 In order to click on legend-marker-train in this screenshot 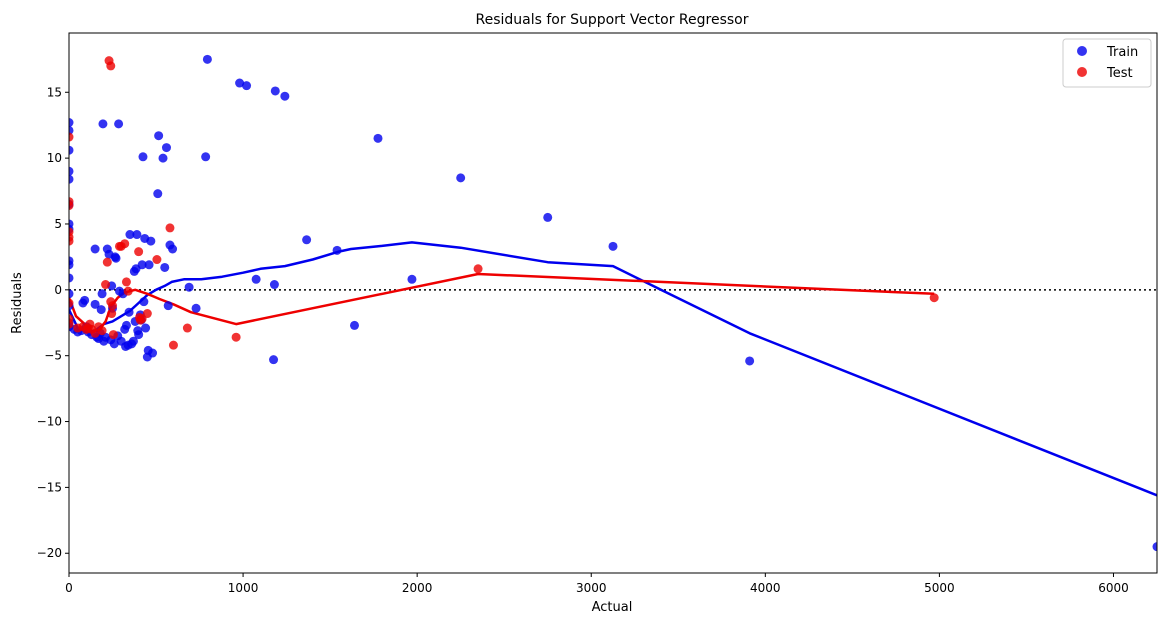, I will do `click(1082, 51)`.